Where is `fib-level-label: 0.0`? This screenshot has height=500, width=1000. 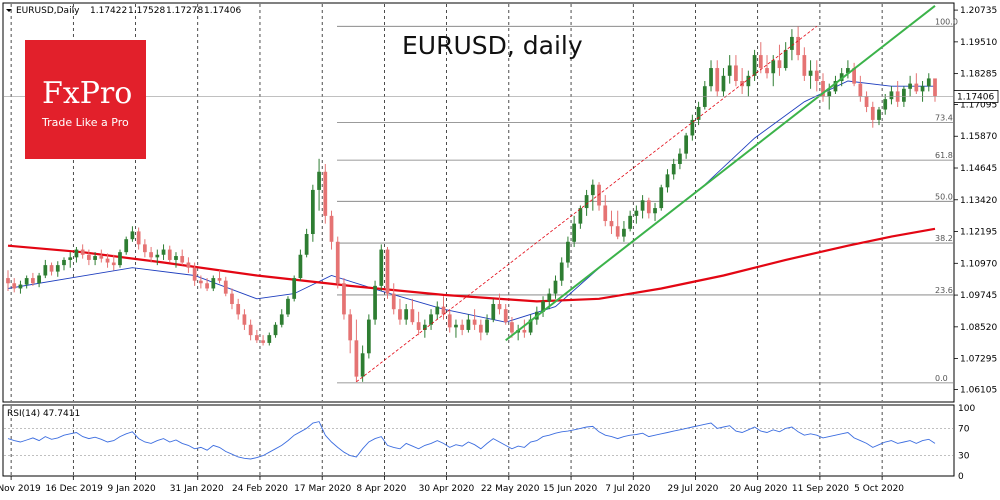 fib-level-label: 0.0 is located at coordinates (941, 378).